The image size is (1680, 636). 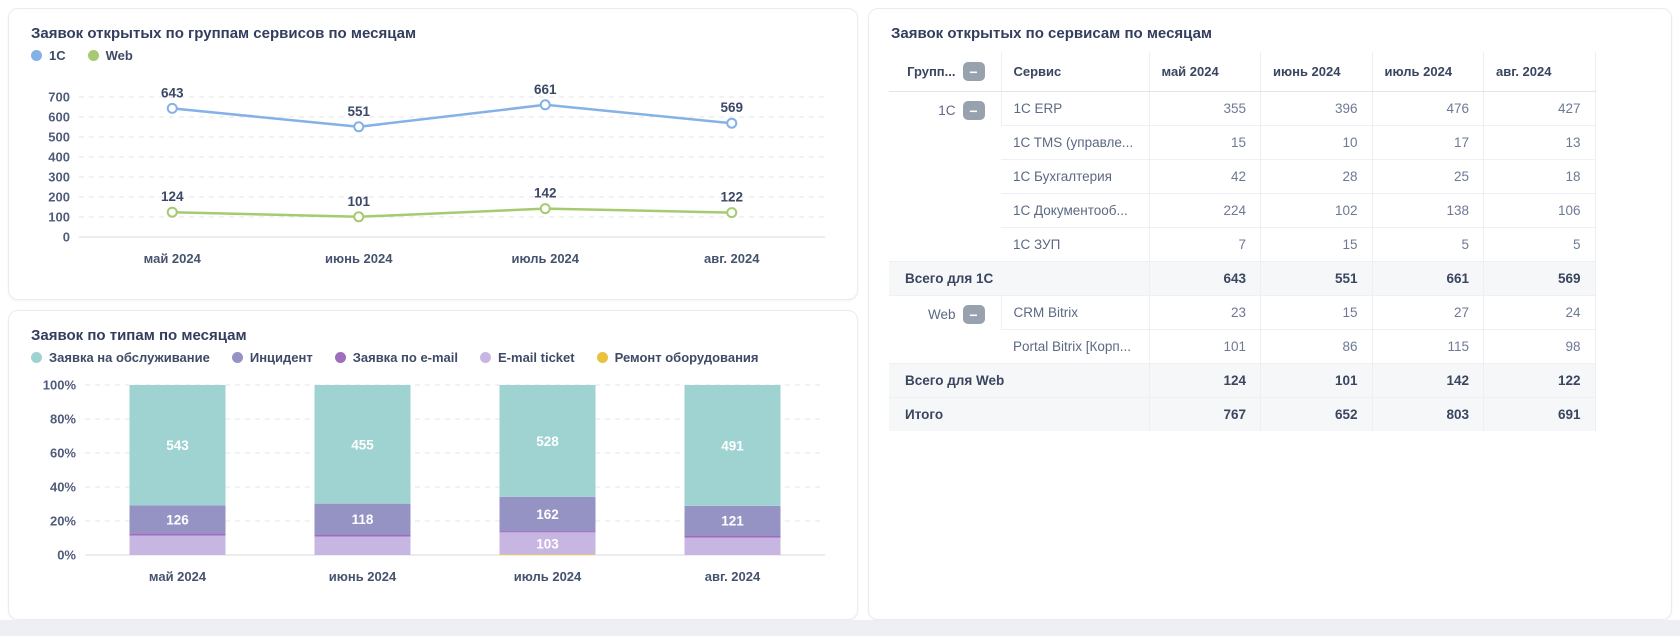 What do you see at coordinates (686, 357) in the screenshot?
I see `legend-item-label: Ремонт оборудования` at bounding box center [686, 357].